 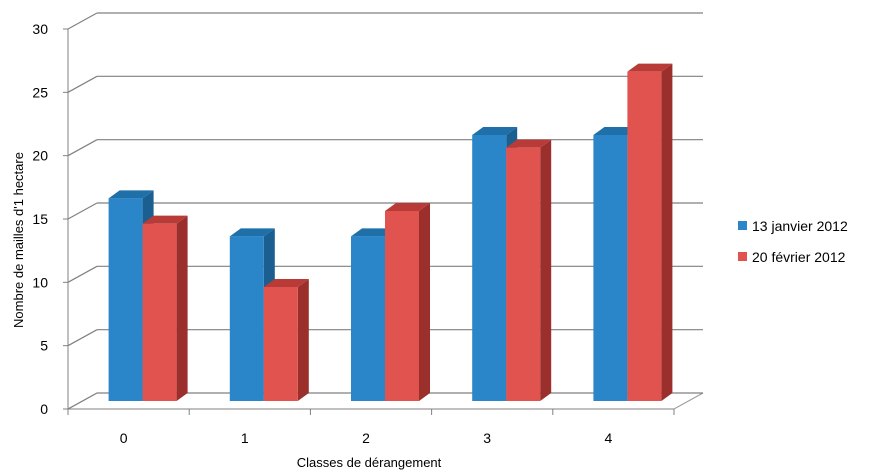 I want to click on y-tick-labels: 0 5 10 15 20 25 30, so click(x=40, y=219).